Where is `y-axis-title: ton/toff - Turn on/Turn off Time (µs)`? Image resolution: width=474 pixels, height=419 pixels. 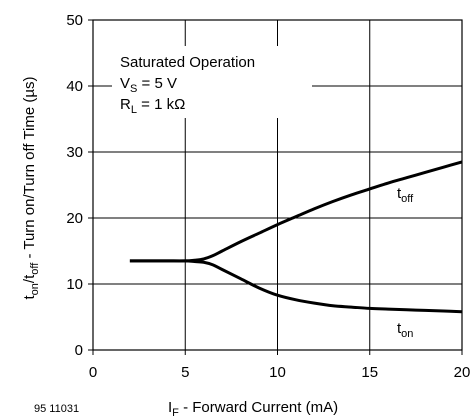
y-axis-title: ton/toff - Turn on/Turn off Time (µs) is located at coordinates (31, 188).